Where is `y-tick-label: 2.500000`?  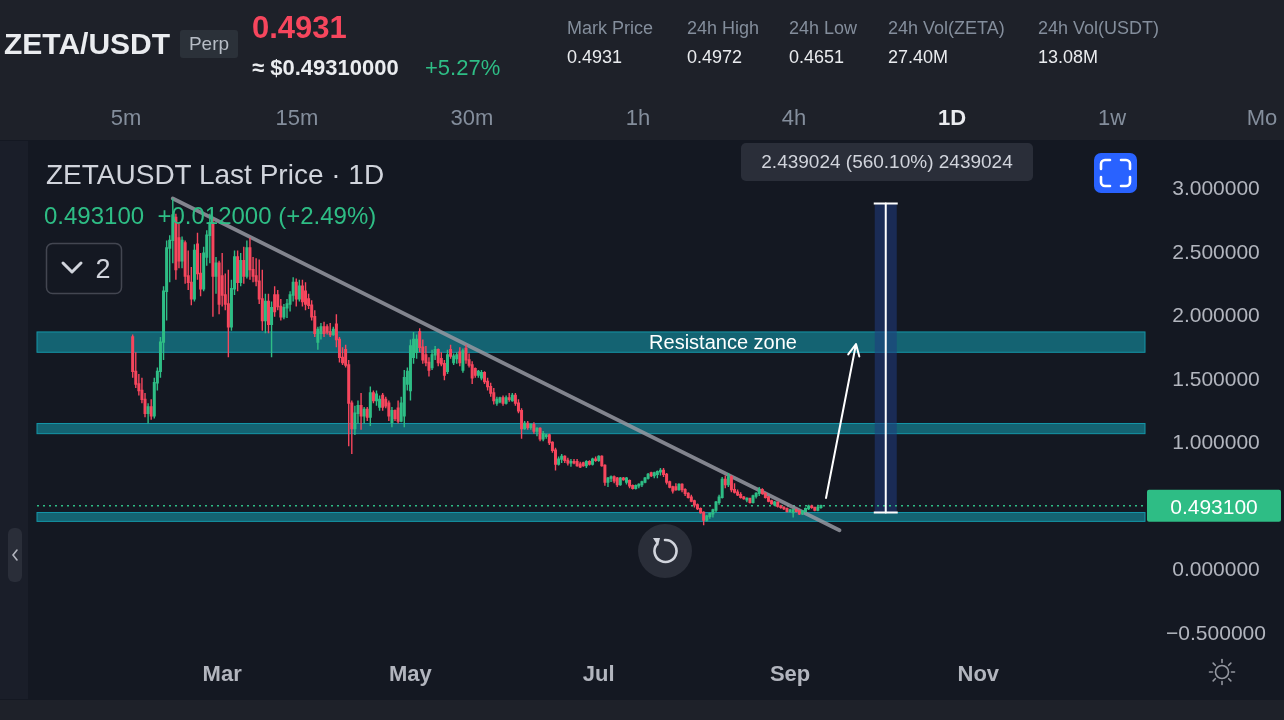
y-tick-label: 2.500000 is located at coordinates (1216, 251).